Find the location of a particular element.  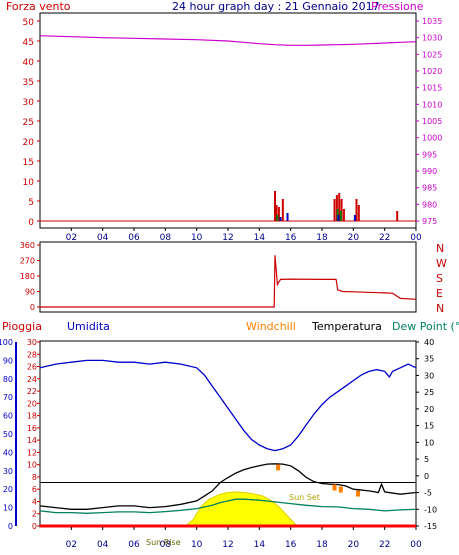

wind-direction-plot-area is located at coordinates (228, 277).